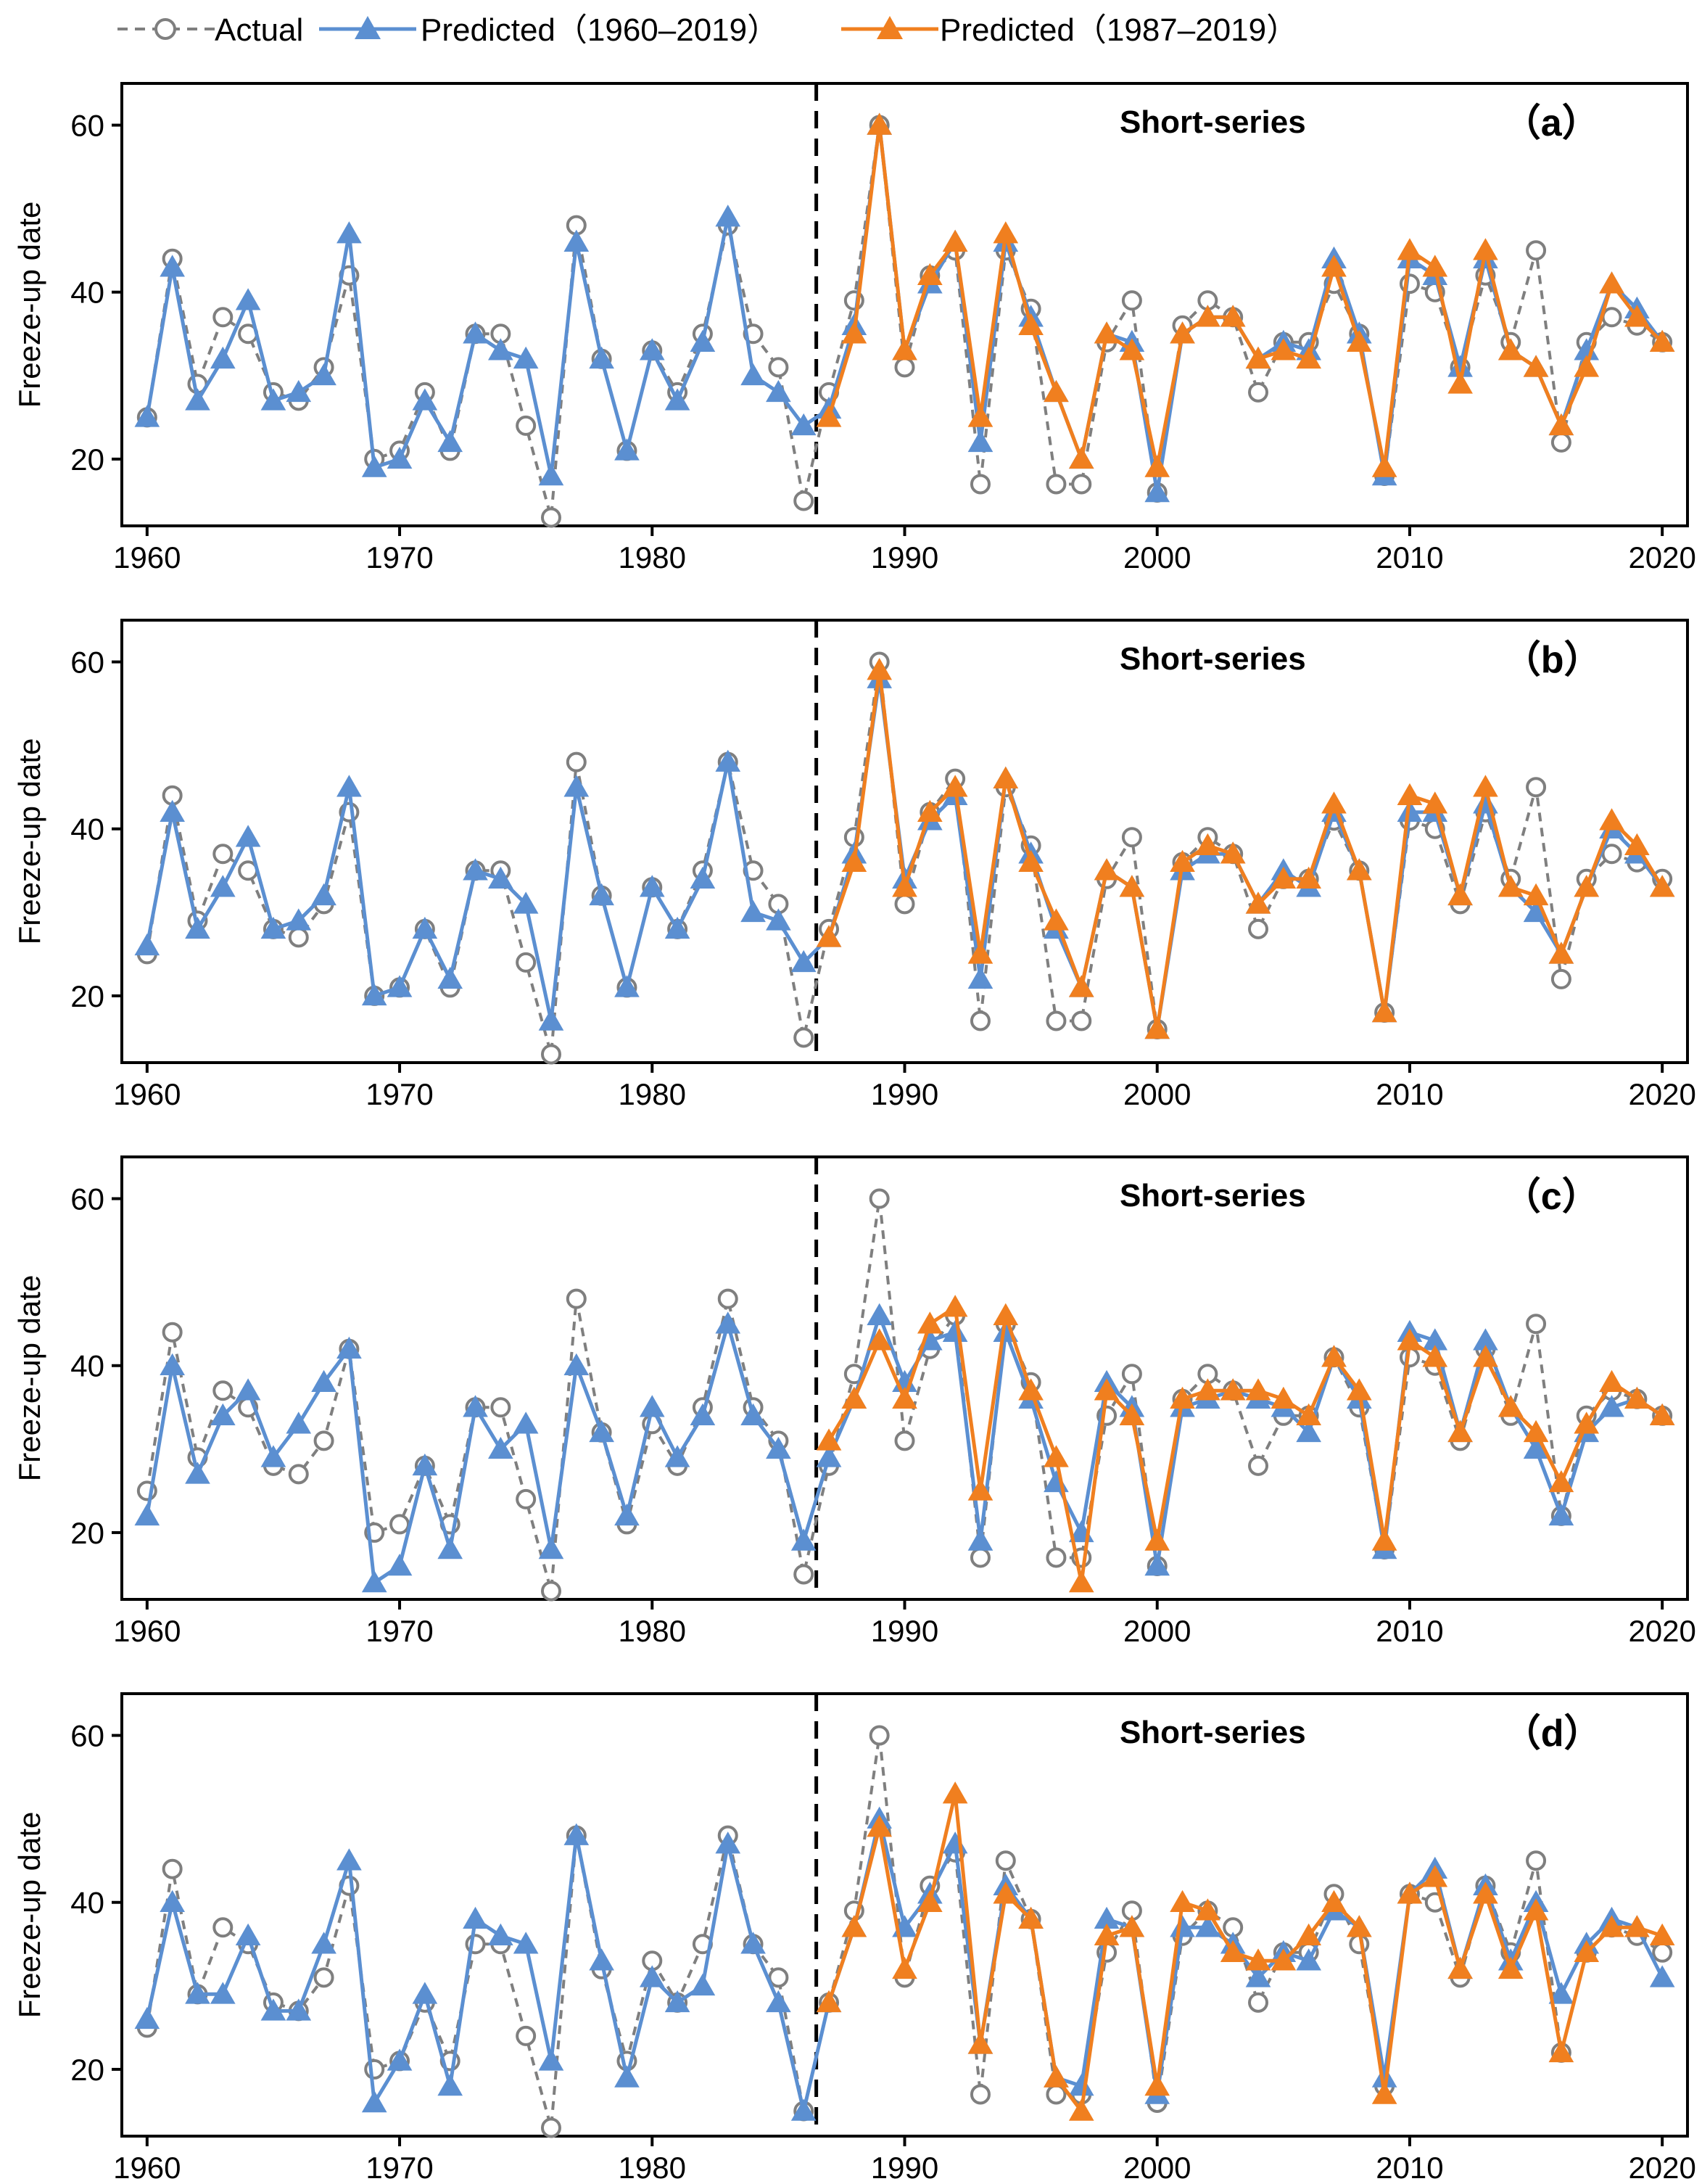 The image size is (1702, 2184). Describe the element at coordinates (1662, 2167) in the screenshot. I see `x-tick-label: 2020` at that location.